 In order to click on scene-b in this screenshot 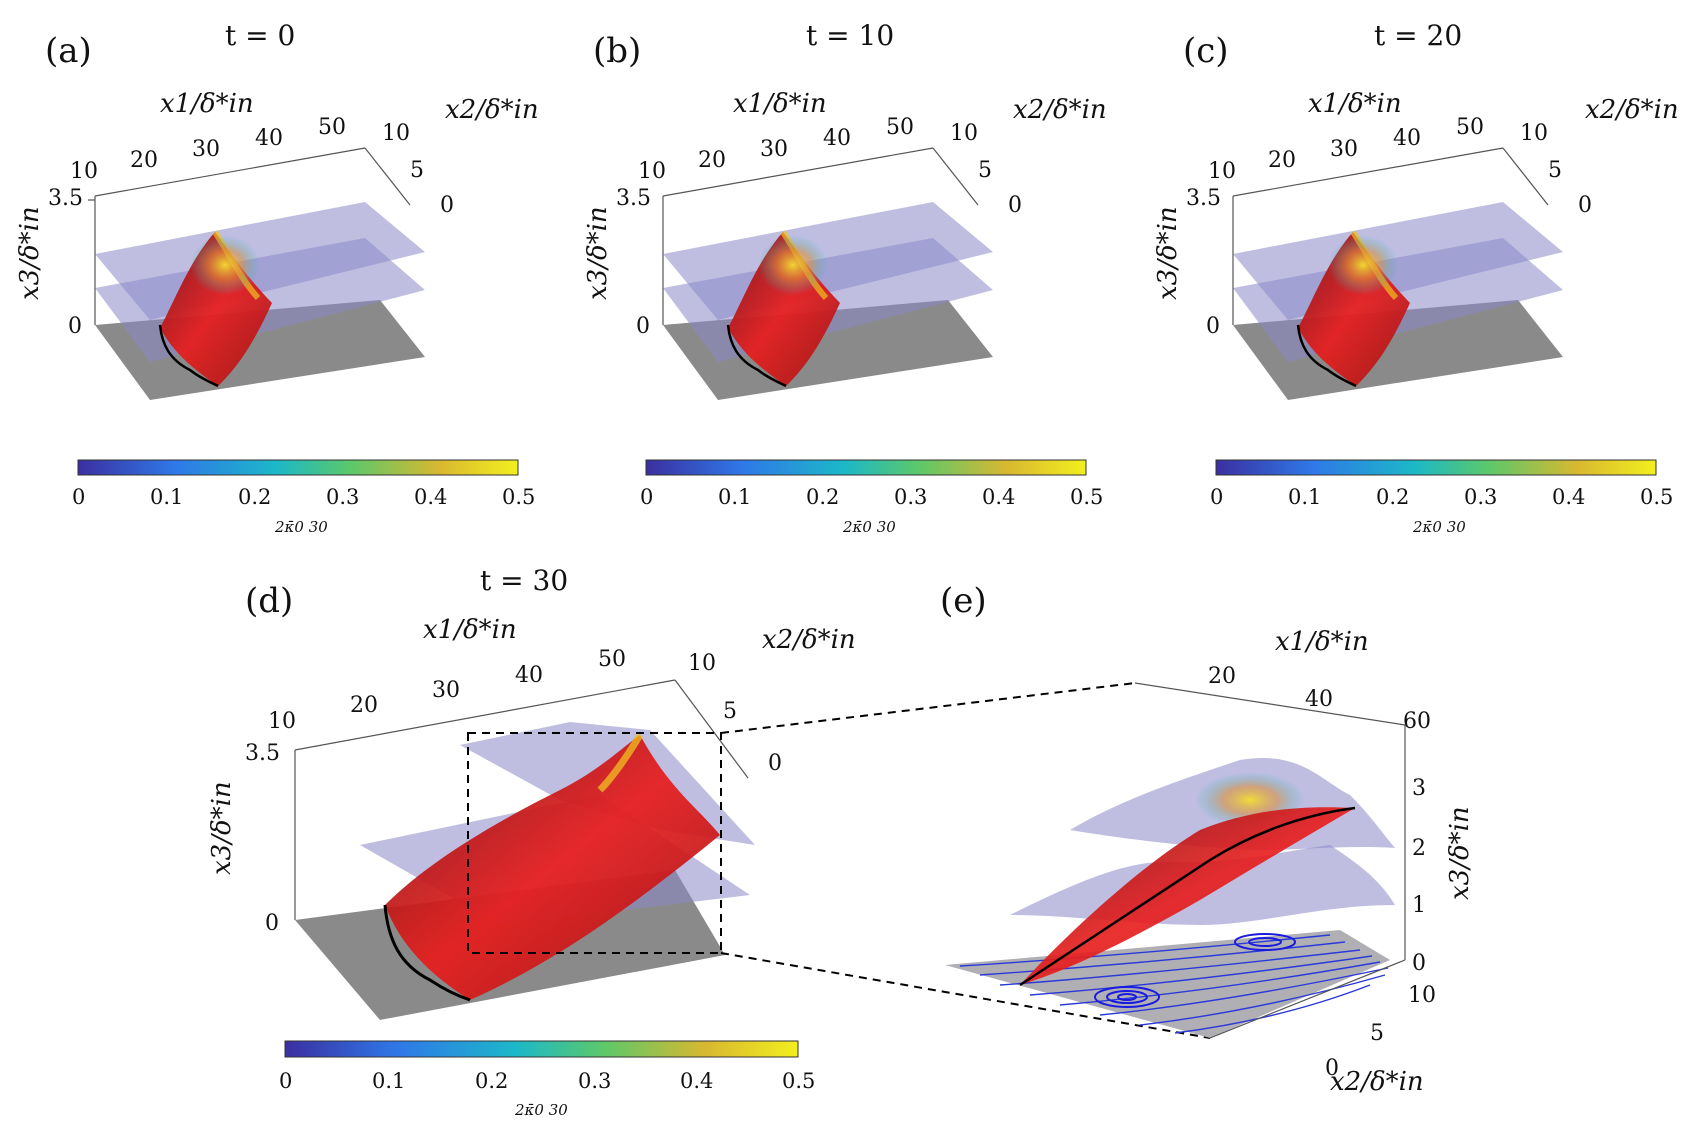, I will do `click(828, 301)`.